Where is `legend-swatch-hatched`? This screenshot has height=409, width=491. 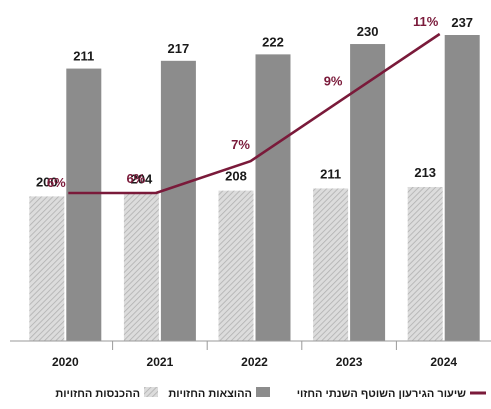
legend-swatch-hatched is located at coordinates (151, 392).